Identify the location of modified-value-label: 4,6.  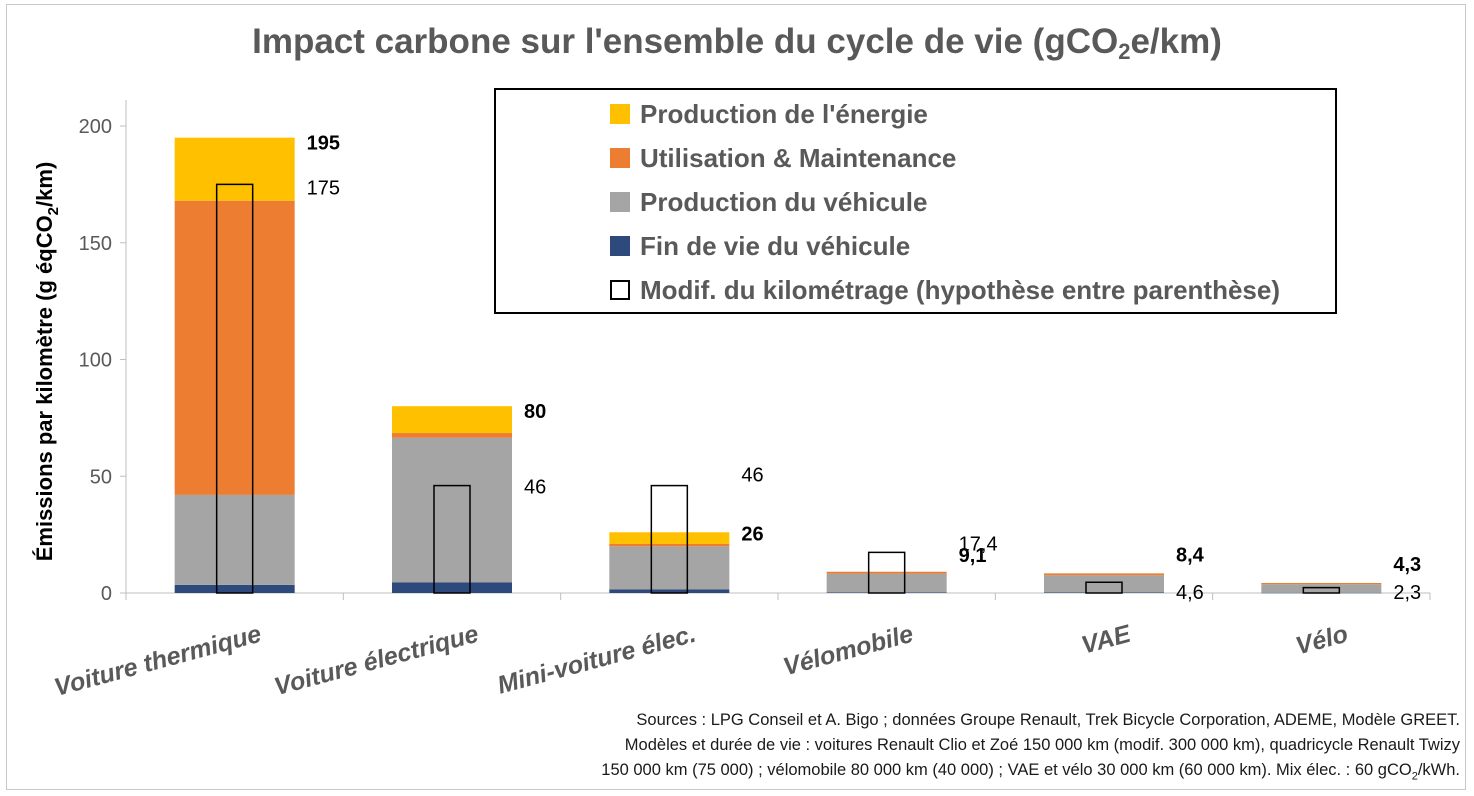
(1190, 593).